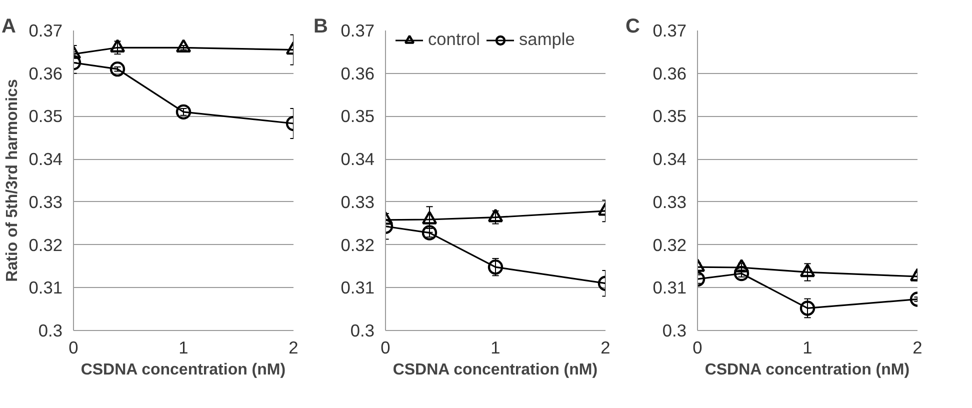  I want to click on legend-label: sample, so click(547, 39).